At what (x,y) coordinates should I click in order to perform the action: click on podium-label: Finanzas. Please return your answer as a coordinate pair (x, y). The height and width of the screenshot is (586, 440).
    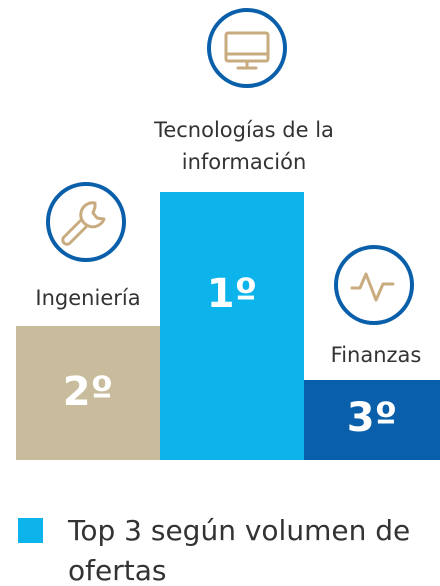
    Looking at the image, I should click on (376, 355).